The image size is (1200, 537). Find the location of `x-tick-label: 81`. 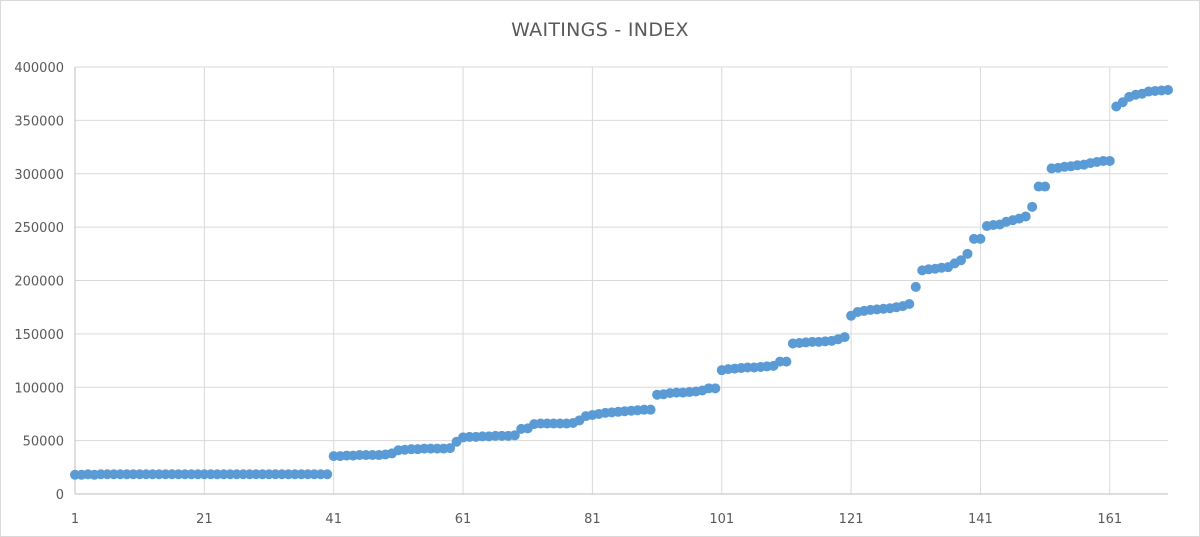

x-tick-label: 81 is located at coordinates (592, 519).